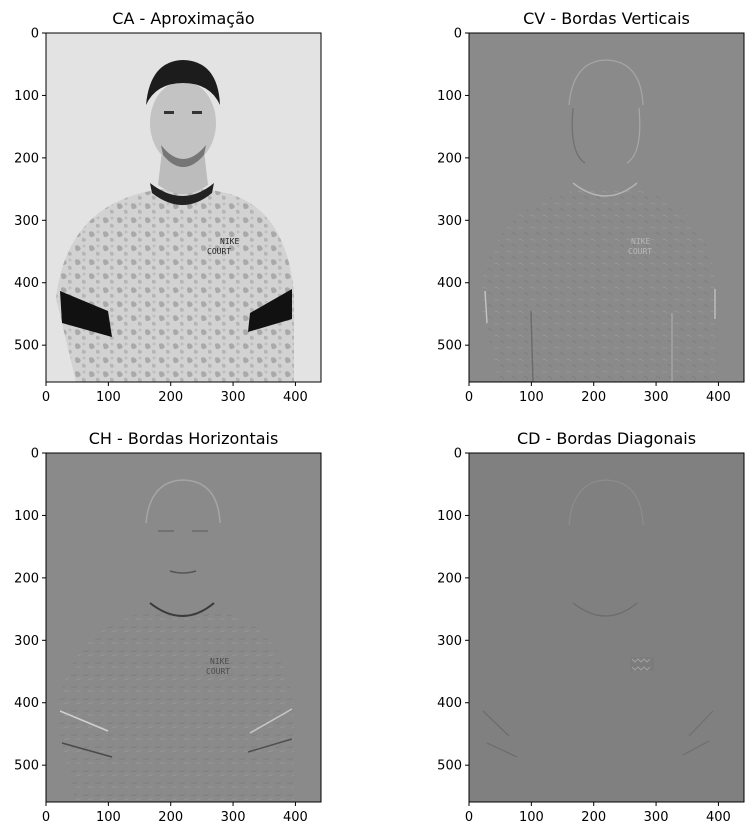 This screenshot has height=836, width=753. I want to click on hair, so click(183, 82).